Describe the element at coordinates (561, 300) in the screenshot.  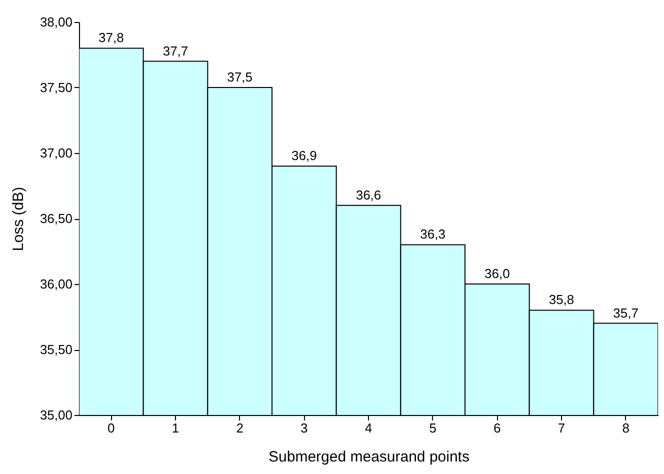
I see `data-label: 35,8` at that location.